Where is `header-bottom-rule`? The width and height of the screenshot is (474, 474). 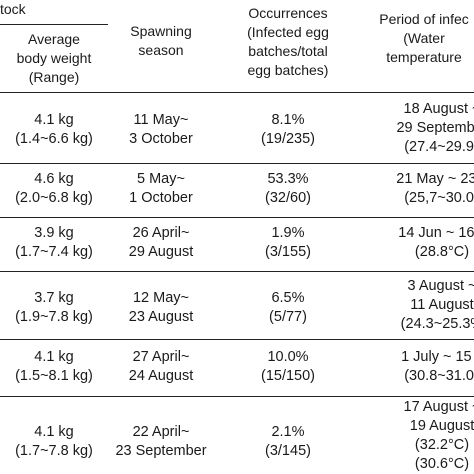 header-bottom-rule is located at coordinates (237, 92).